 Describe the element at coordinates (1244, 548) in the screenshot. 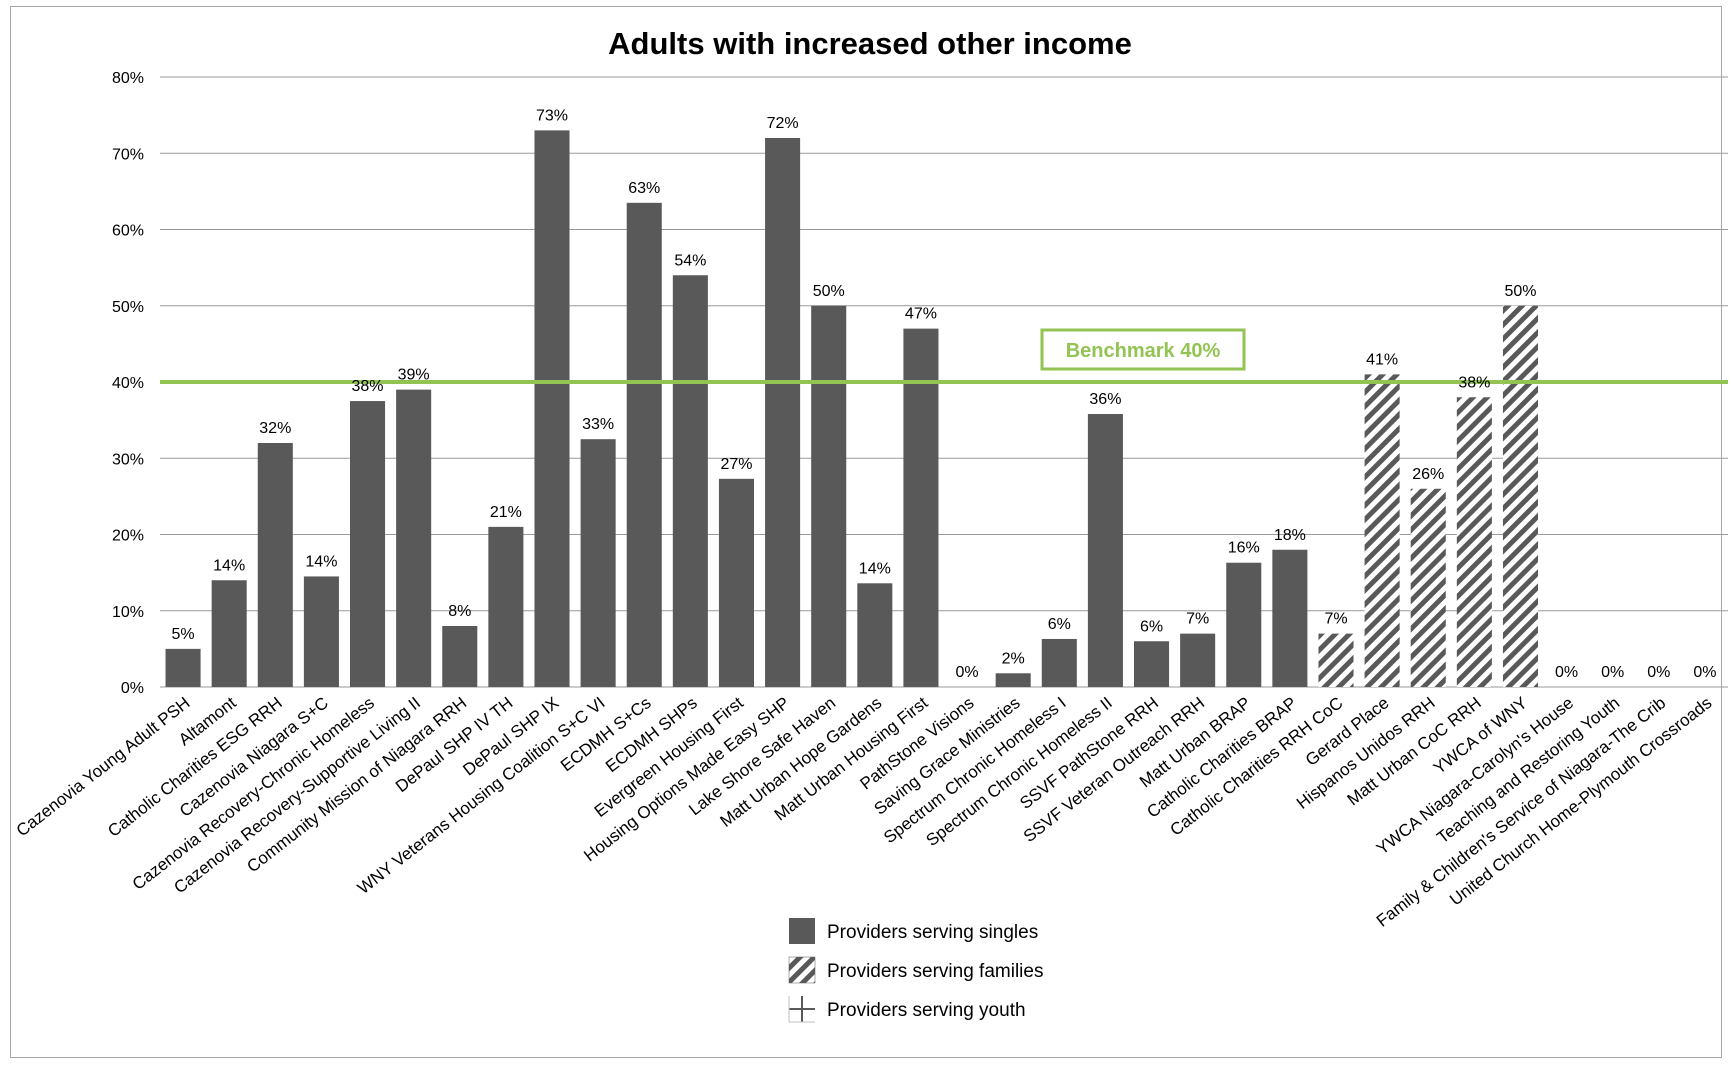

I see `data-label: 16%` at that location.